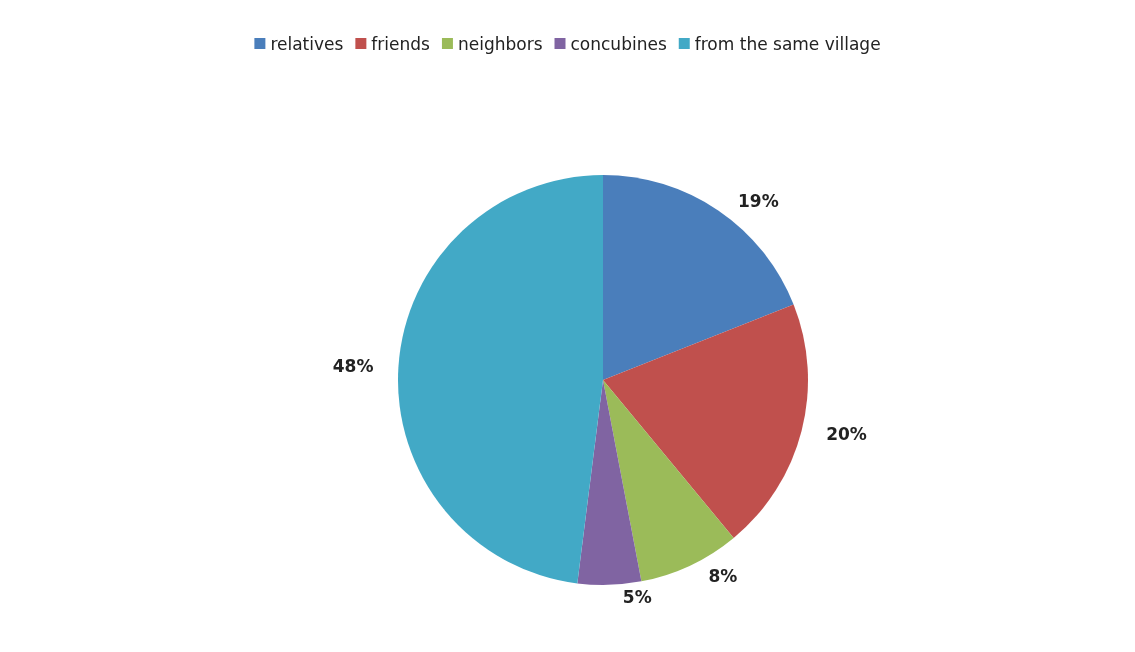 This screenshot has width=1135, height=652. I want to click on data-label: 19%, so click(758, 200).